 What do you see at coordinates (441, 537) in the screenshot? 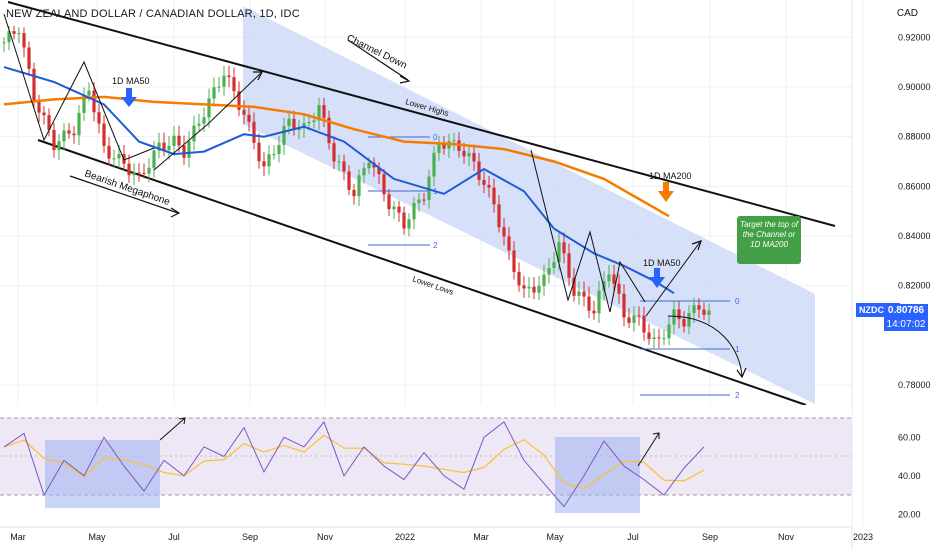
I see `time-axis: Mar May Jul Sep Nov 2022 Mar May Jul Sep Nov 2023` at bounding box center [441, 537].